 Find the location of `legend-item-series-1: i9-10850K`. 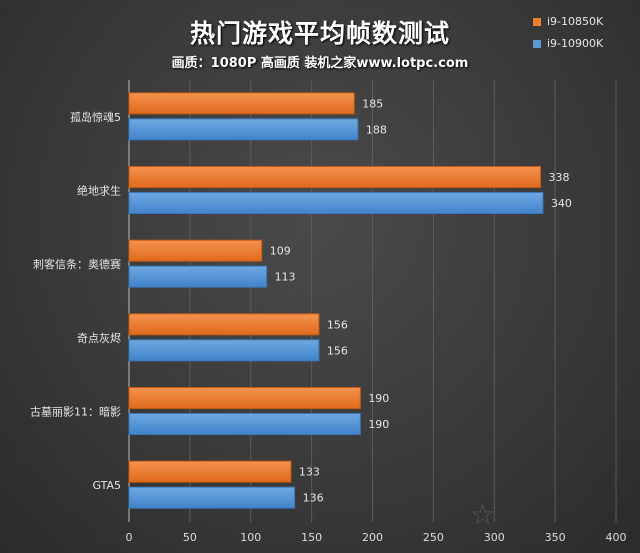

legend-item-series-1: i9-10850K is located at coordinates (568, 21).